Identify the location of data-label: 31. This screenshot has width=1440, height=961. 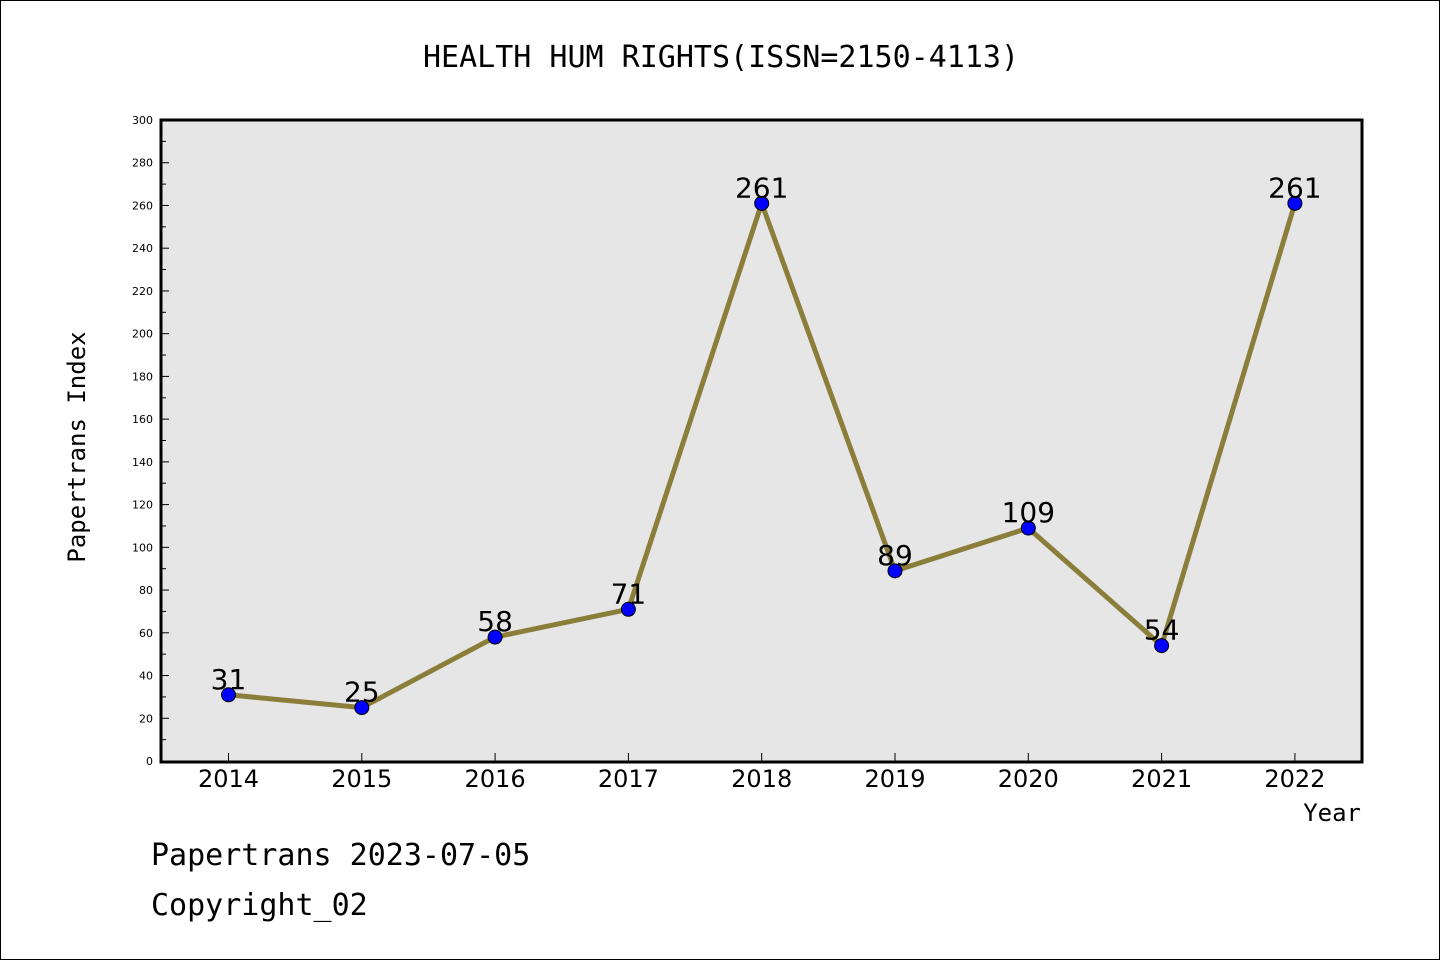
(229, 679).